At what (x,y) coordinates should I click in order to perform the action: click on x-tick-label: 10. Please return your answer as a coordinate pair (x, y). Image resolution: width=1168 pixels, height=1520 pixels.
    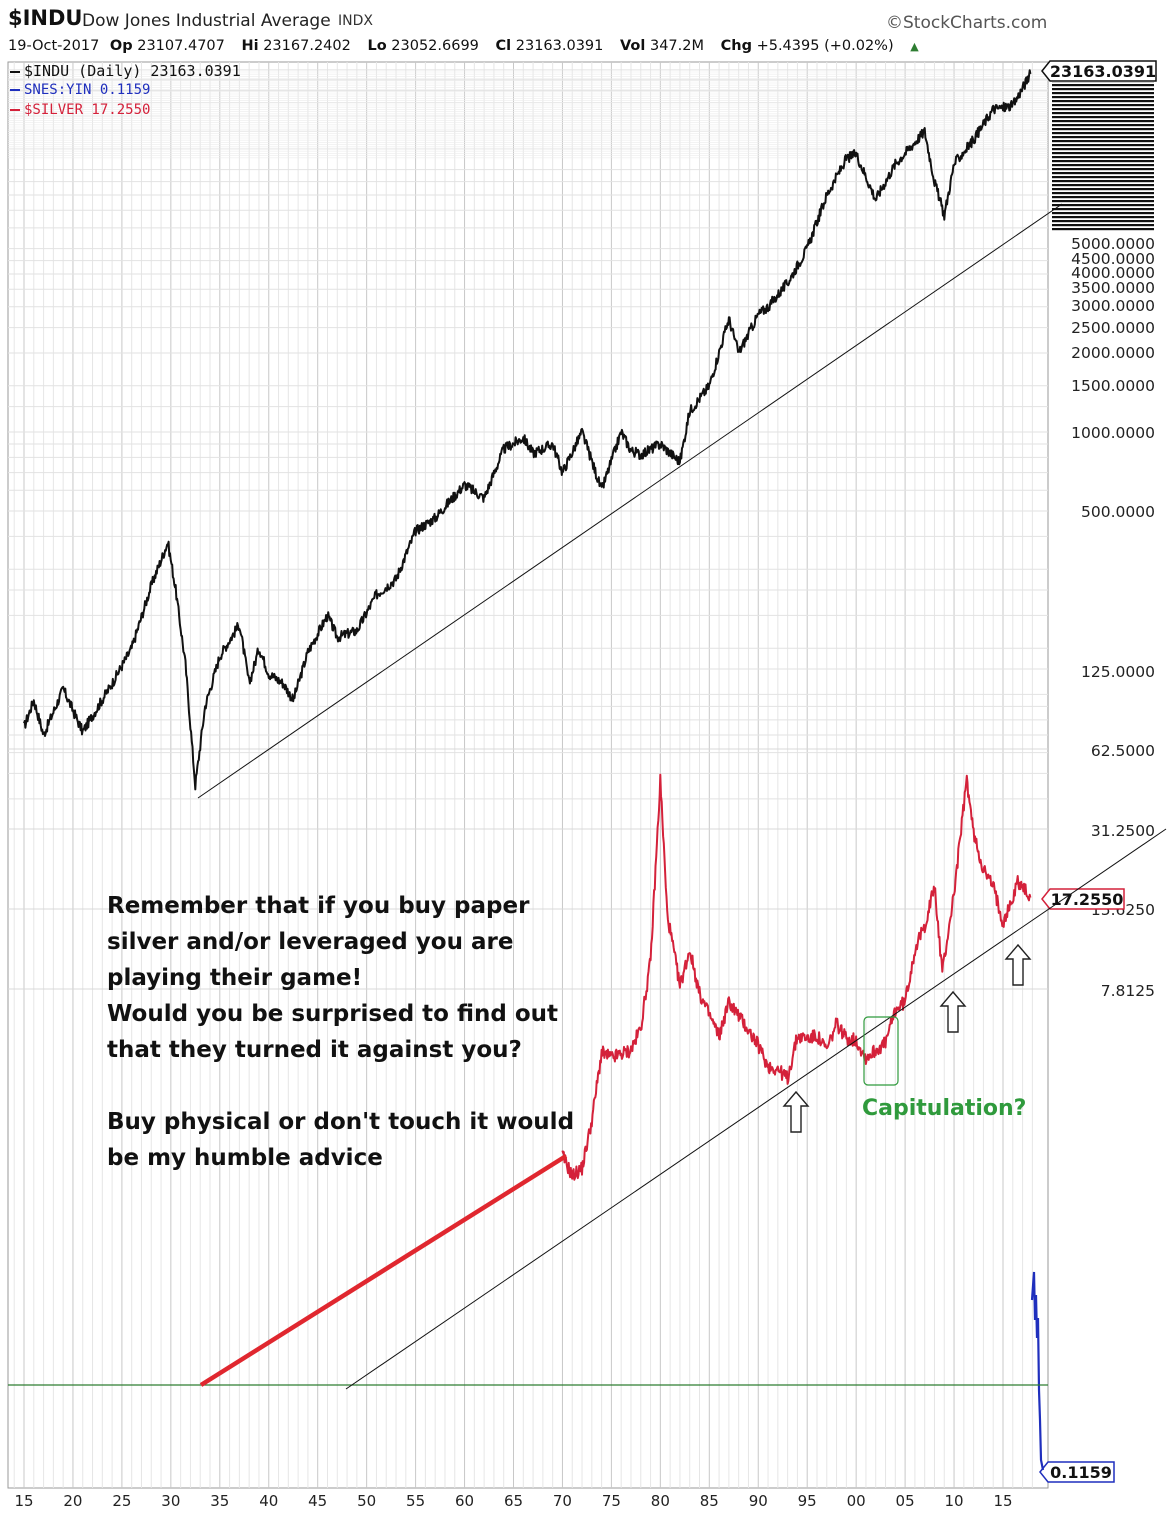
    Looking at the image, I should click on (954, 1501).